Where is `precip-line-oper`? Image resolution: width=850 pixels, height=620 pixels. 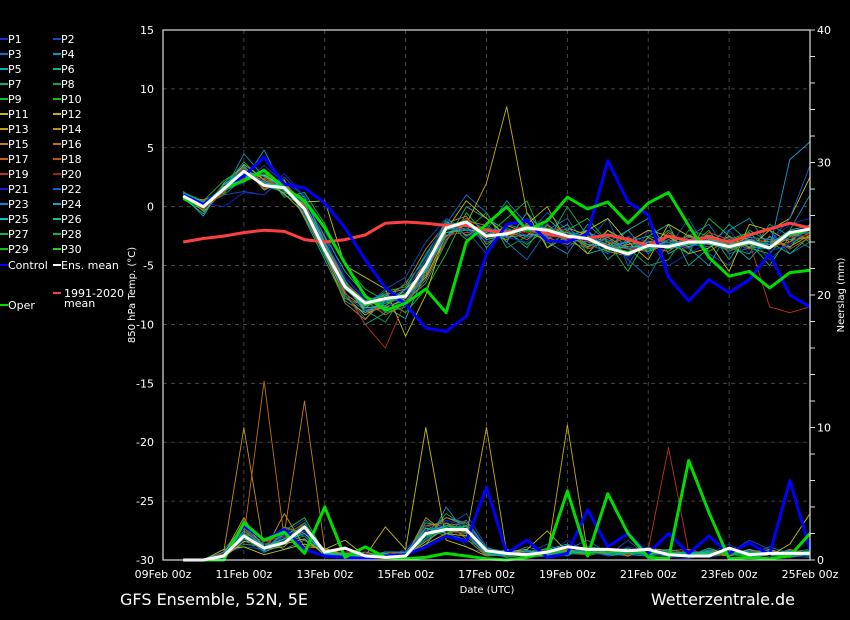 precip-line-oper is located at coordinates (497, 510).